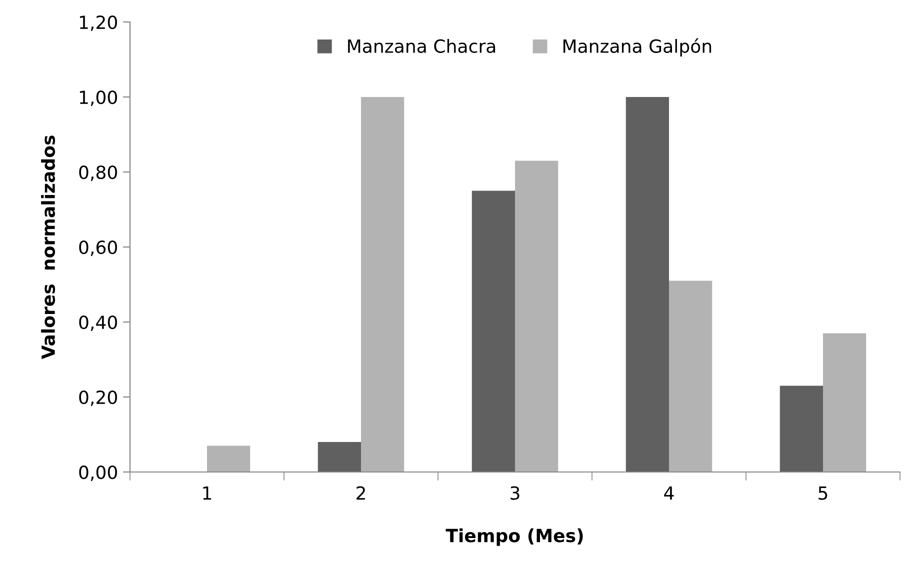 This screenshot has width=913, height=563. Describe the element at coordinates (637, 47) in the screenshot. I see `legend-label: Manzana Galpón` at that location.